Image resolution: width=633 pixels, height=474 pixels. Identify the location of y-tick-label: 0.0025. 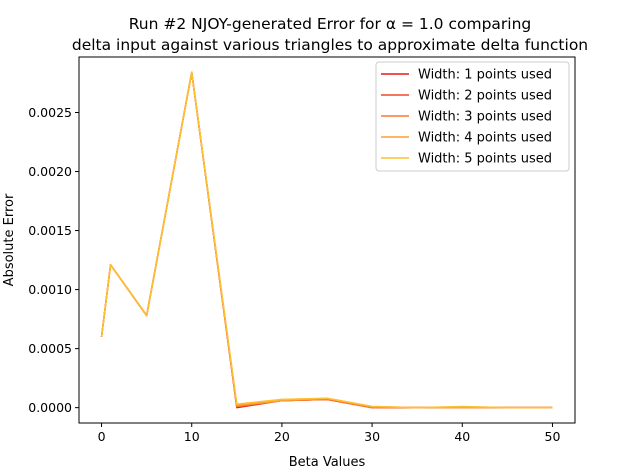
(50, 112).